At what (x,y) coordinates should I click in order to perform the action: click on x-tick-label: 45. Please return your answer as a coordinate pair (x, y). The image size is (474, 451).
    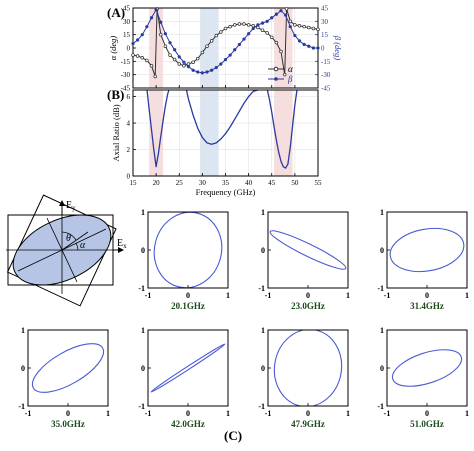
    Looking at the image, I should click on (272, 183).